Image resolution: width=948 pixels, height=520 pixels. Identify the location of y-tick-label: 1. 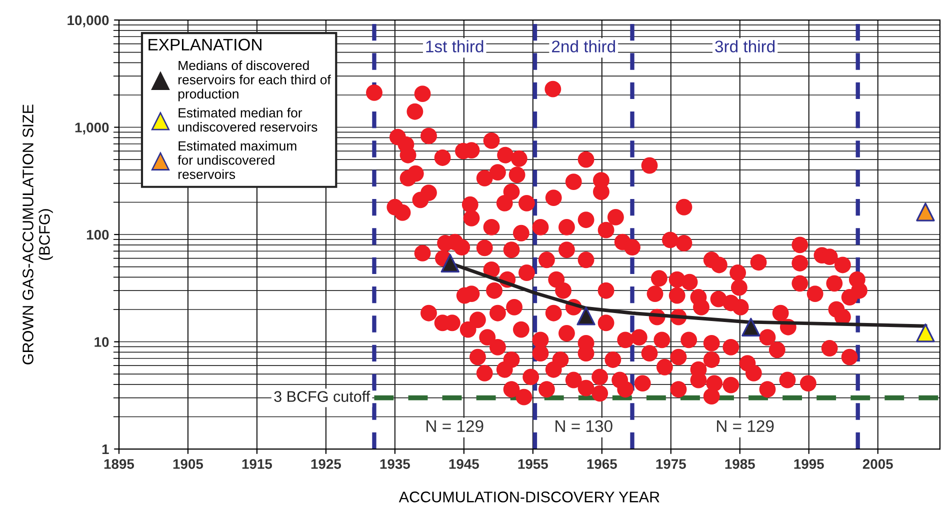
(105, 449).